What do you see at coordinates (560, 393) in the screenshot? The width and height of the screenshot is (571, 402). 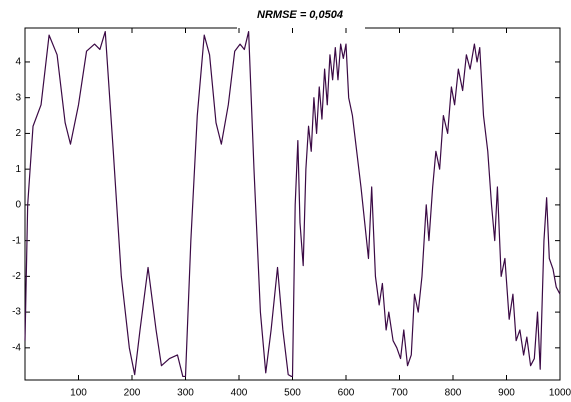 I see `x-tick-label: 1000` at bounding box center [560, 393].